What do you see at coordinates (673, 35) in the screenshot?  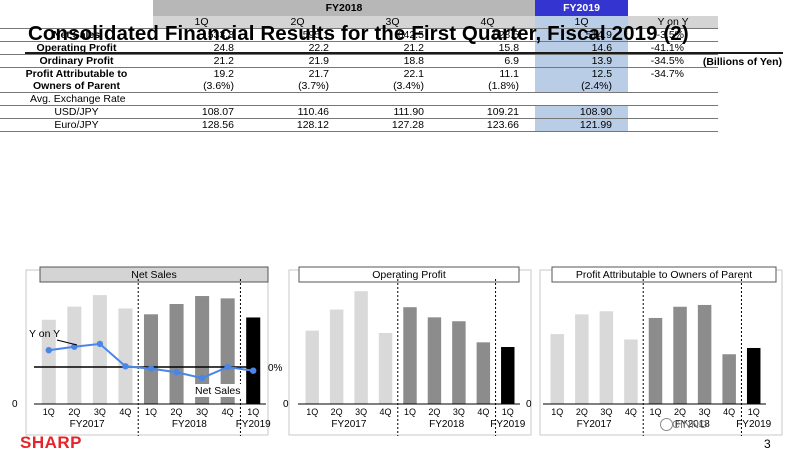 I see `yoy-cell: -3.5%` at bounding box center [673, 35].